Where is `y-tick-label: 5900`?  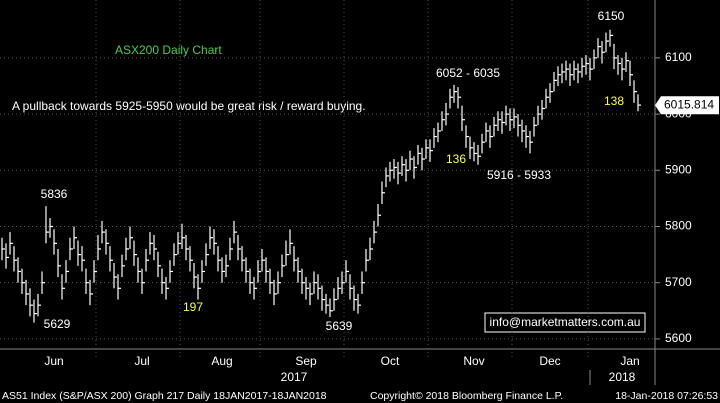 y-tick-label: 5900 is located at coordinates (678, 169).